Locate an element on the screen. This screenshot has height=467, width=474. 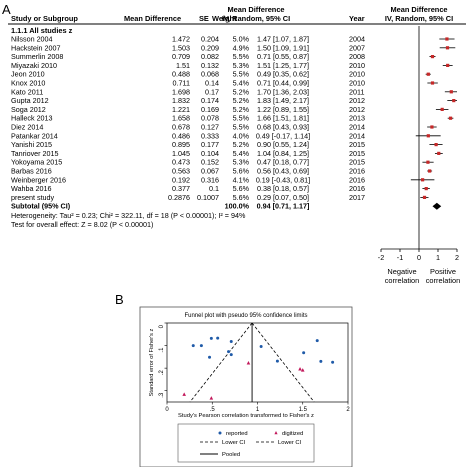
study-ci: 0.49 [-0.17, 1.14] is located at coordinates (283, 135).